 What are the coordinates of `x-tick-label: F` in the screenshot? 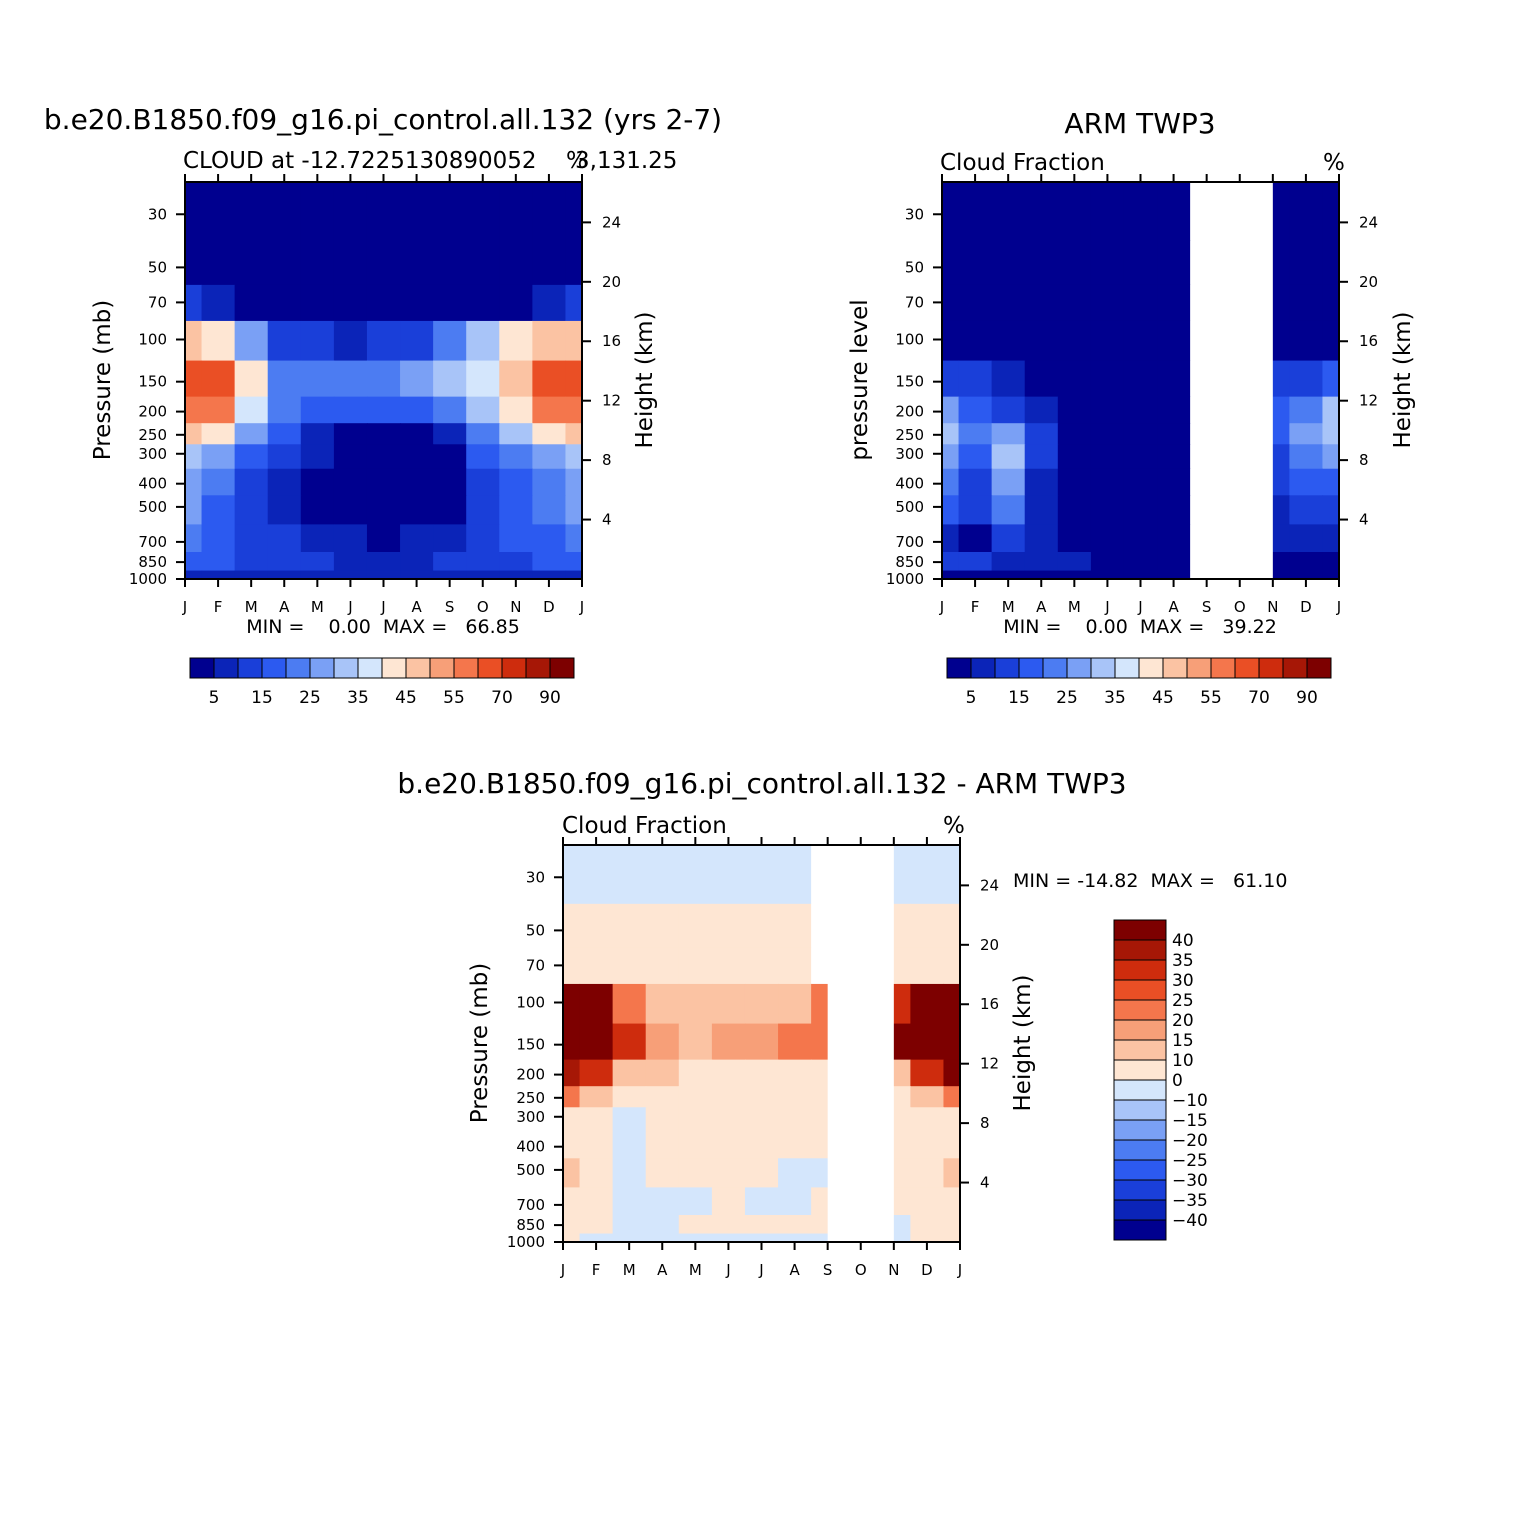 It's located at (596, 1270).